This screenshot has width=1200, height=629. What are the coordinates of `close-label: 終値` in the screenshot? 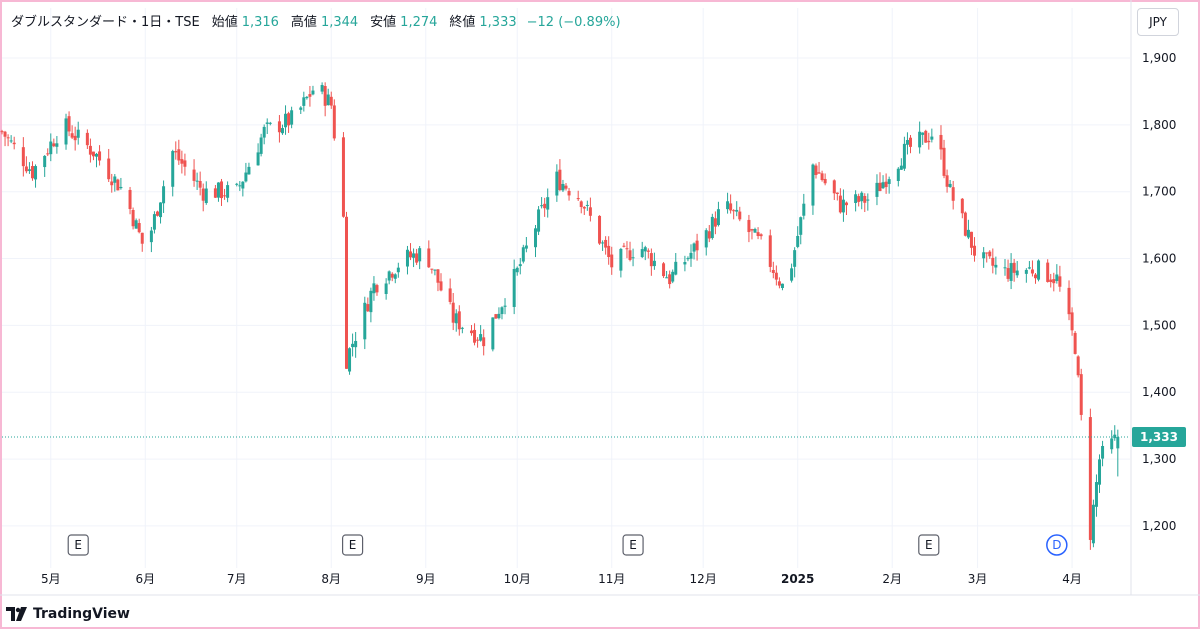 It's located at (462, 22).